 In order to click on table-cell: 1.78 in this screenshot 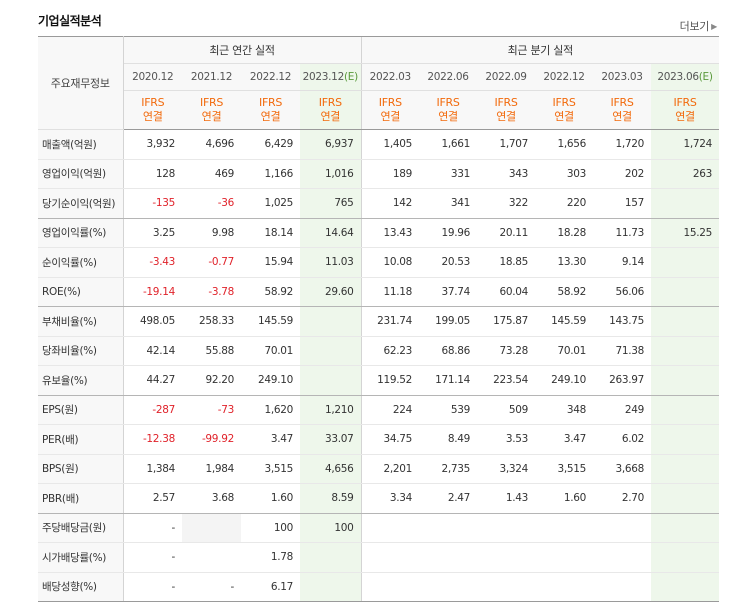, I will do `click(270, 557)`.